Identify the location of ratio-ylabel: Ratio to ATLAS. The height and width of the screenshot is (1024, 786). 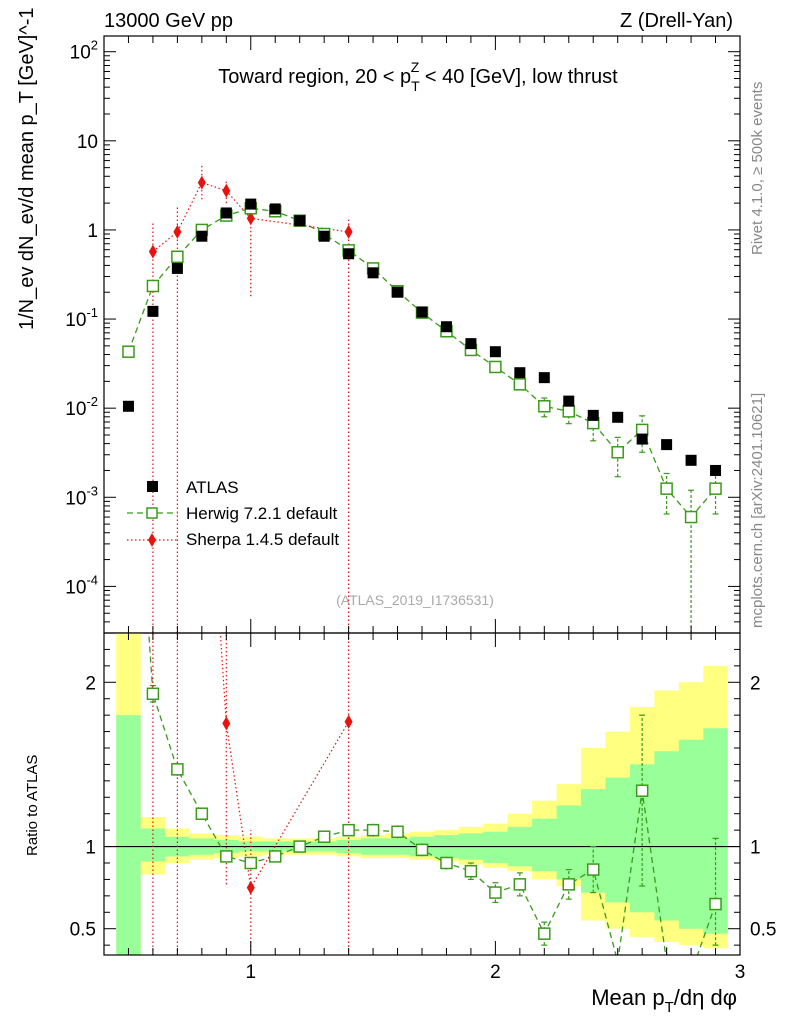
(32, 805).